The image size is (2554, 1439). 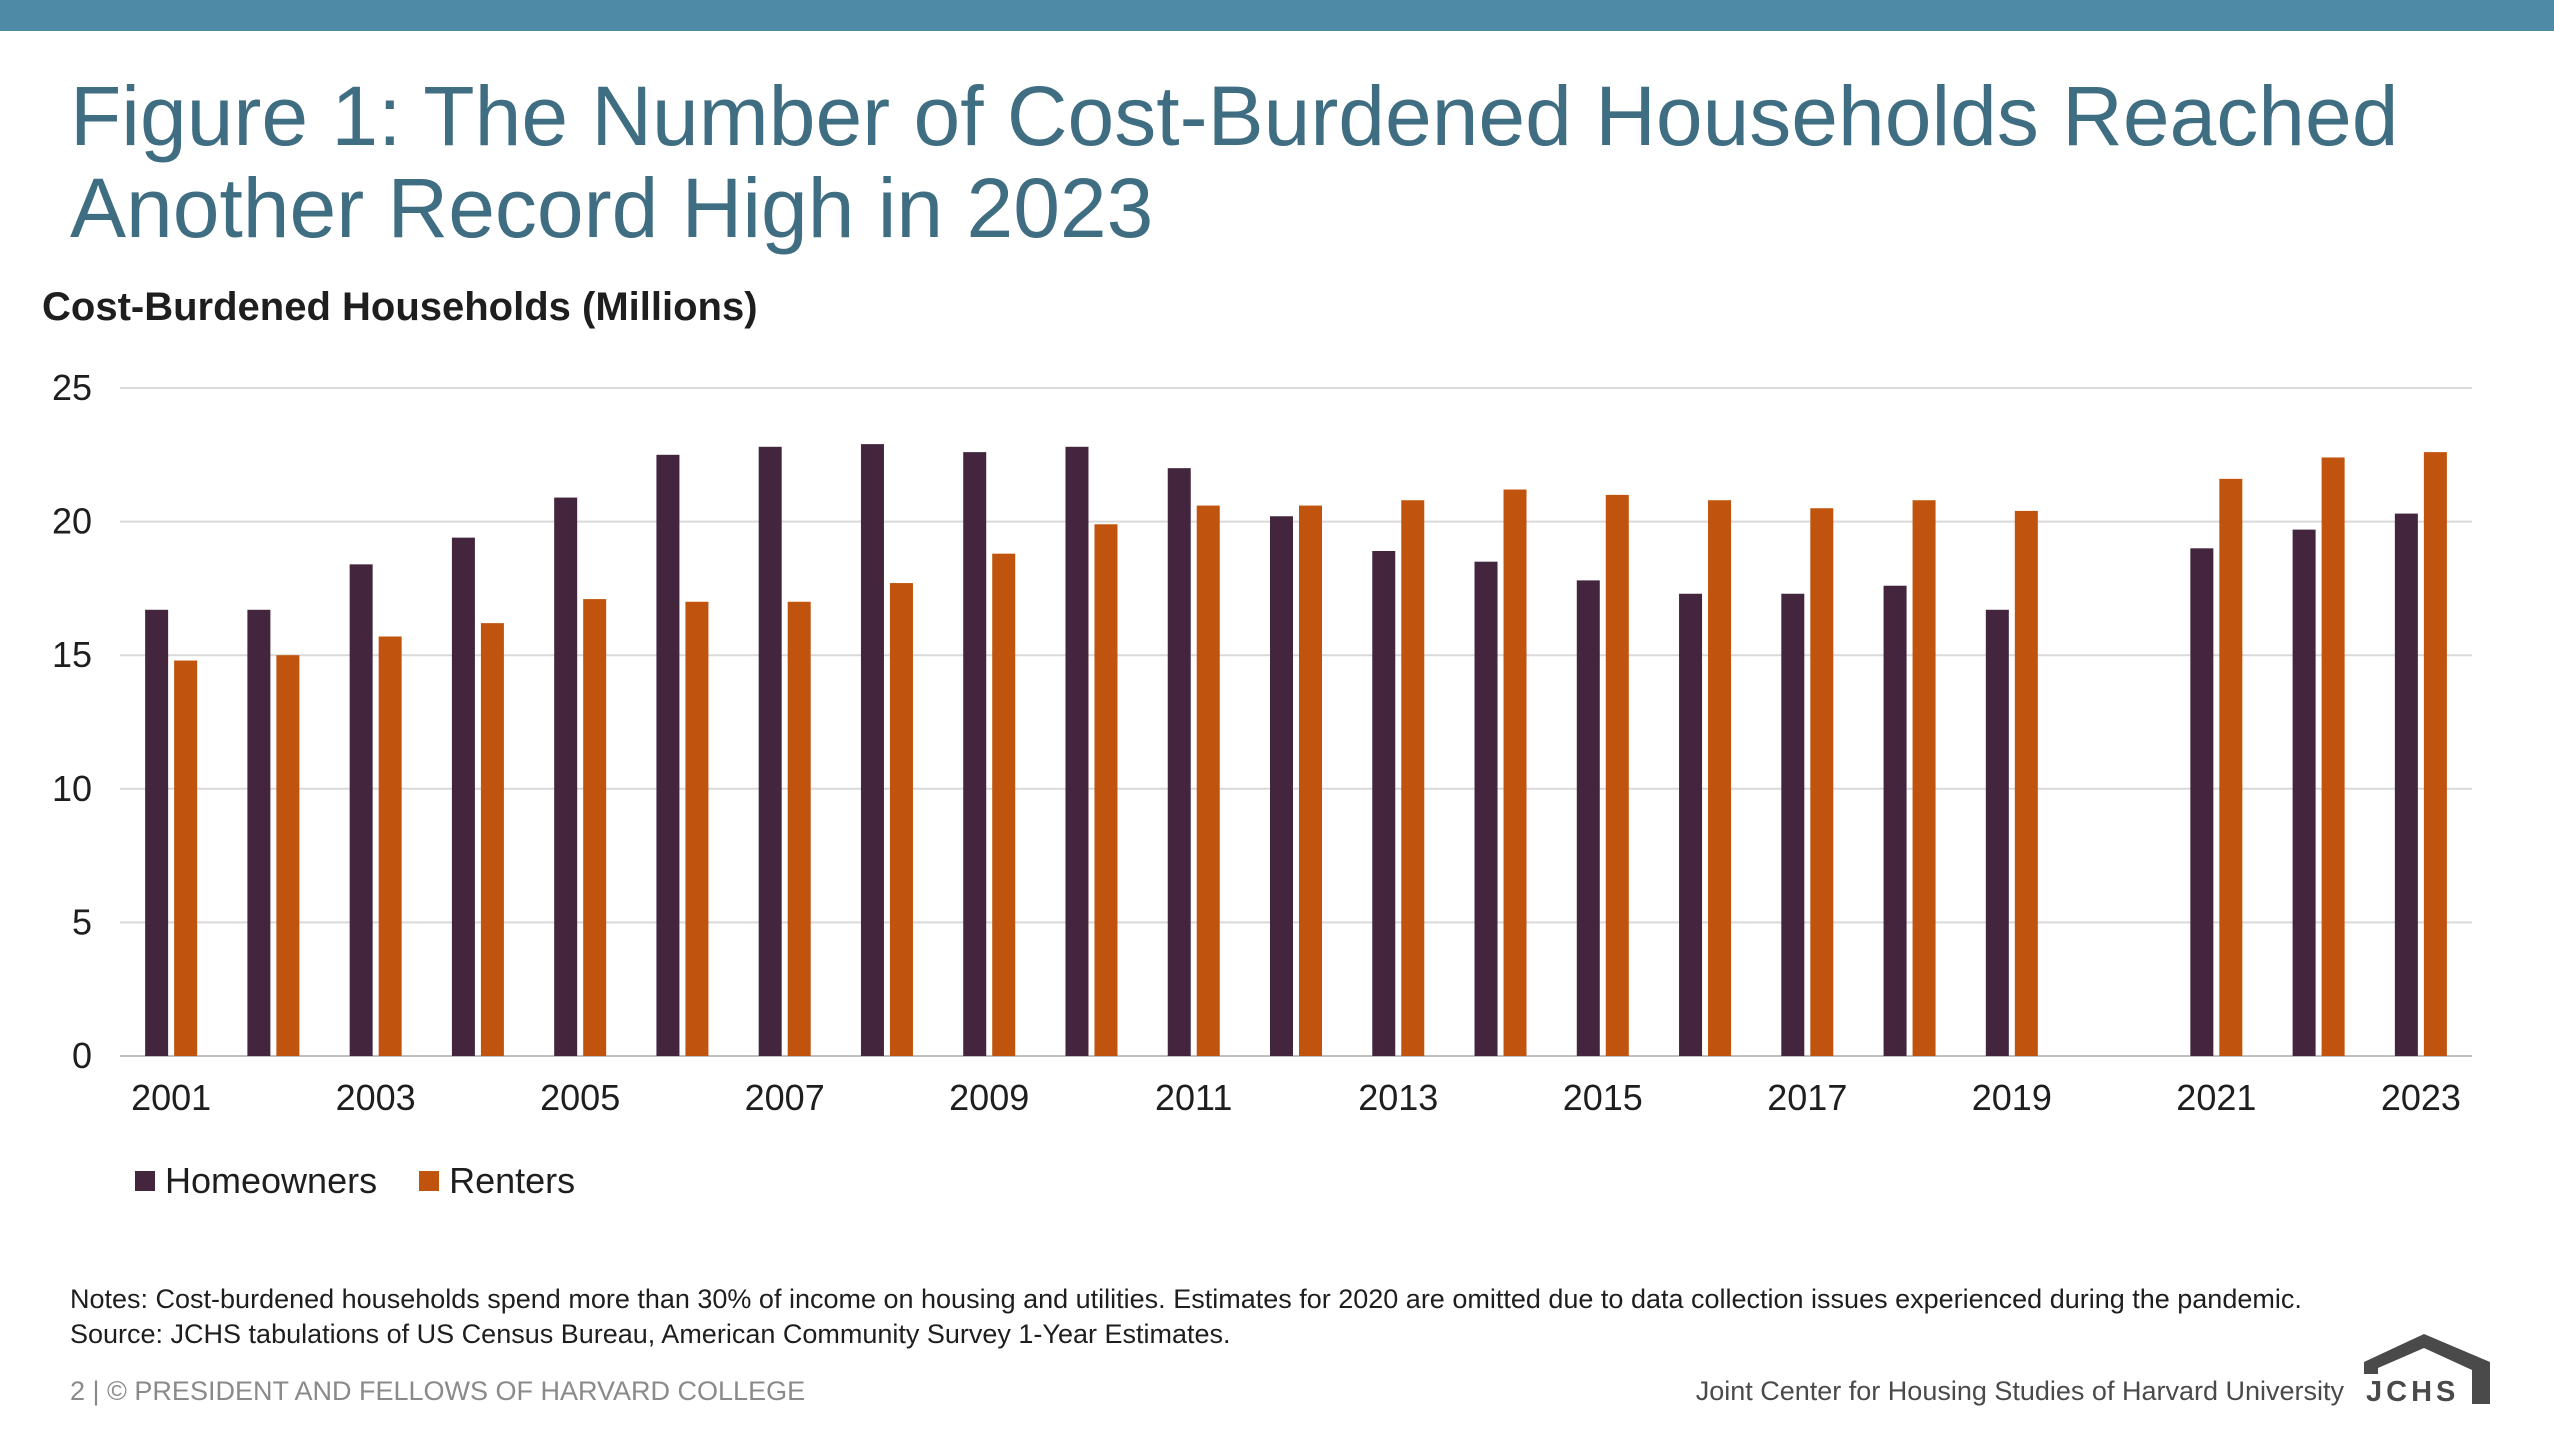 I want to click on jchs-house-logo-icon, so click(x=2427, y=1369).